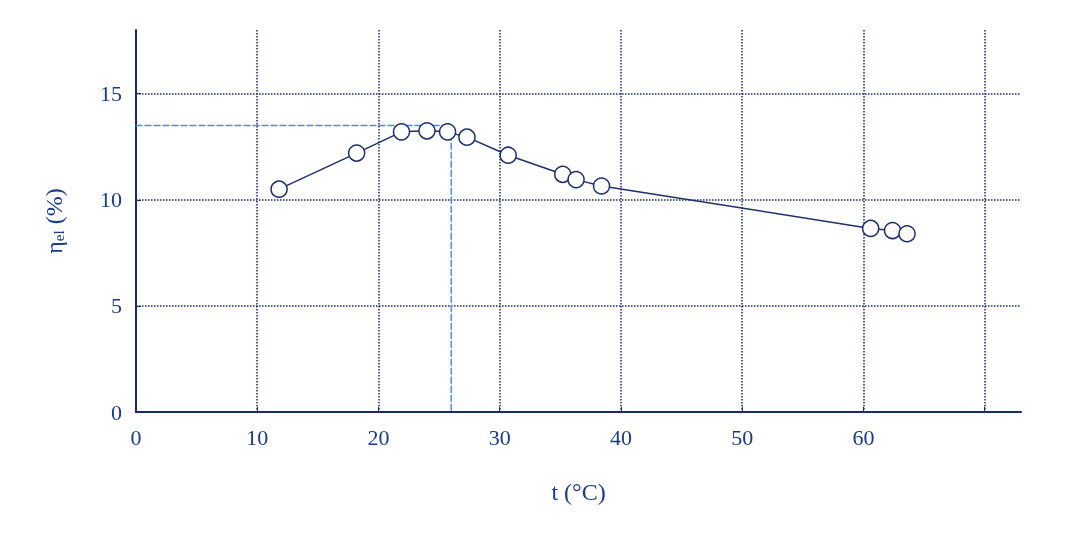 Image resolution: width=1081 pixels, height=550 pixels. What do you see at coordinates (578, 492) in the screenshot?
I see `x-axis-title: t (°C)` at bounding box center [578, 492].